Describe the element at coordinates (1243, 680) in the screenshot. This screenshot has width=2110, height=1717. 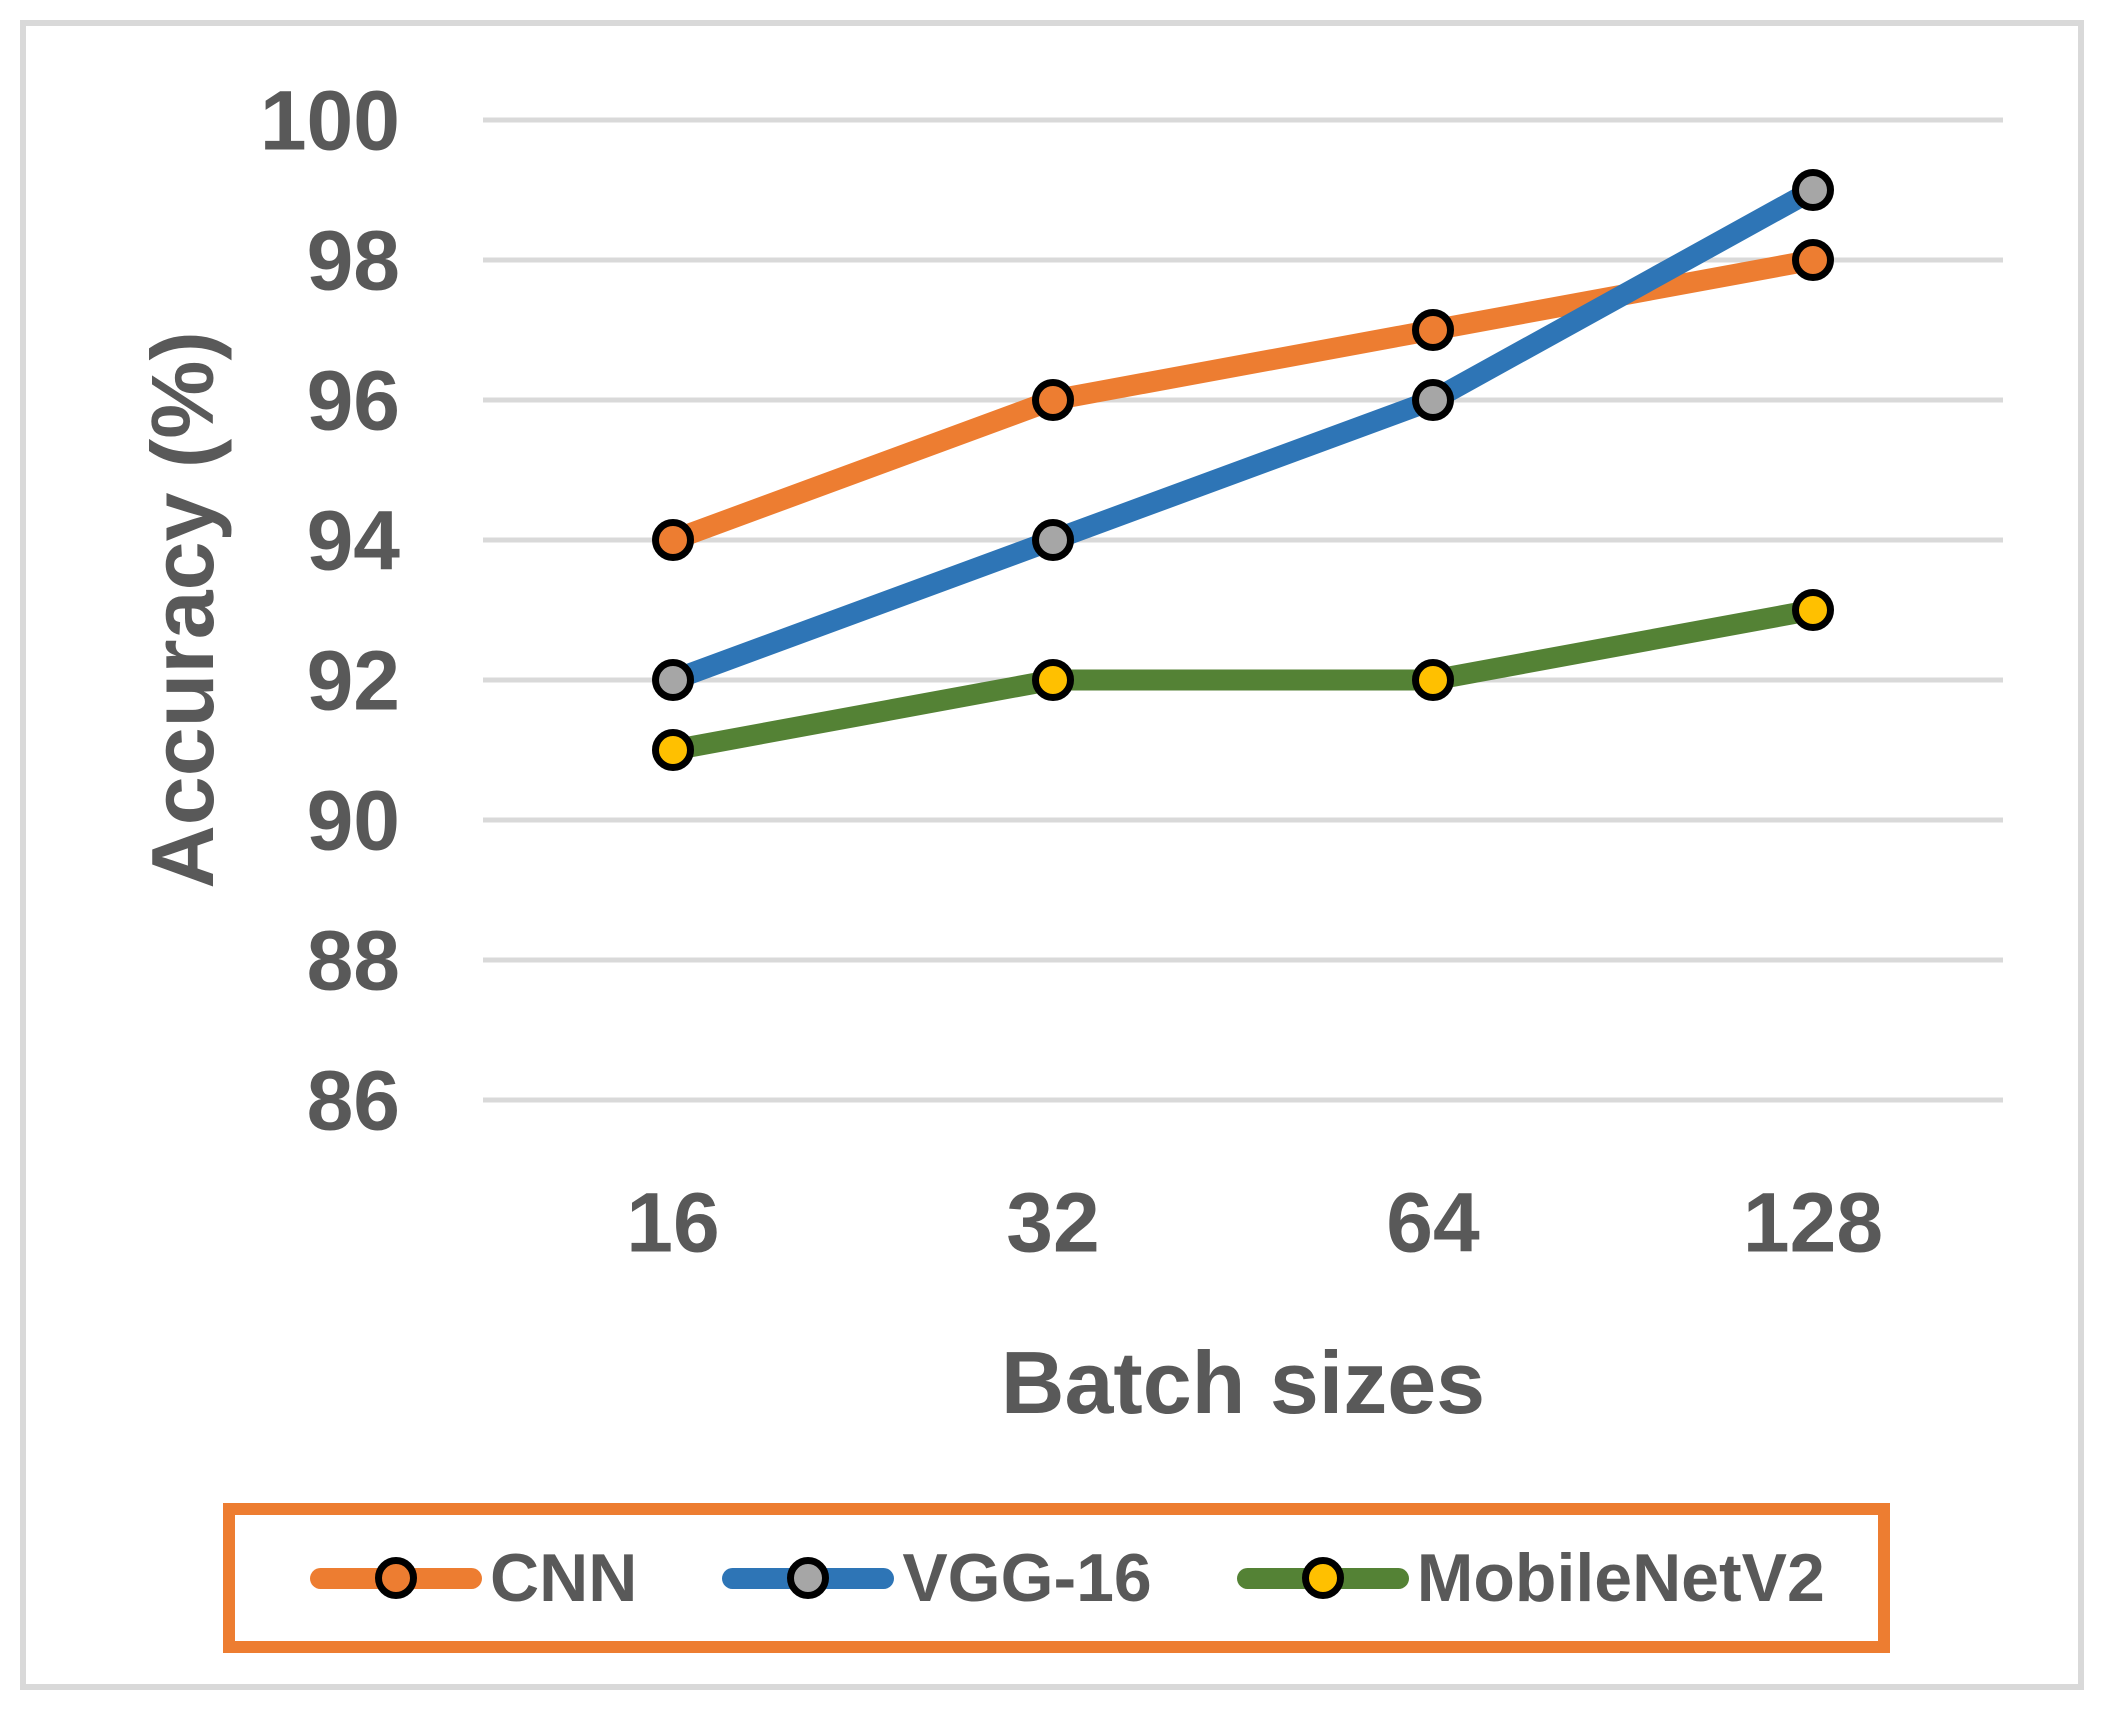
I see `series-line-MobileNetV2` at that location.